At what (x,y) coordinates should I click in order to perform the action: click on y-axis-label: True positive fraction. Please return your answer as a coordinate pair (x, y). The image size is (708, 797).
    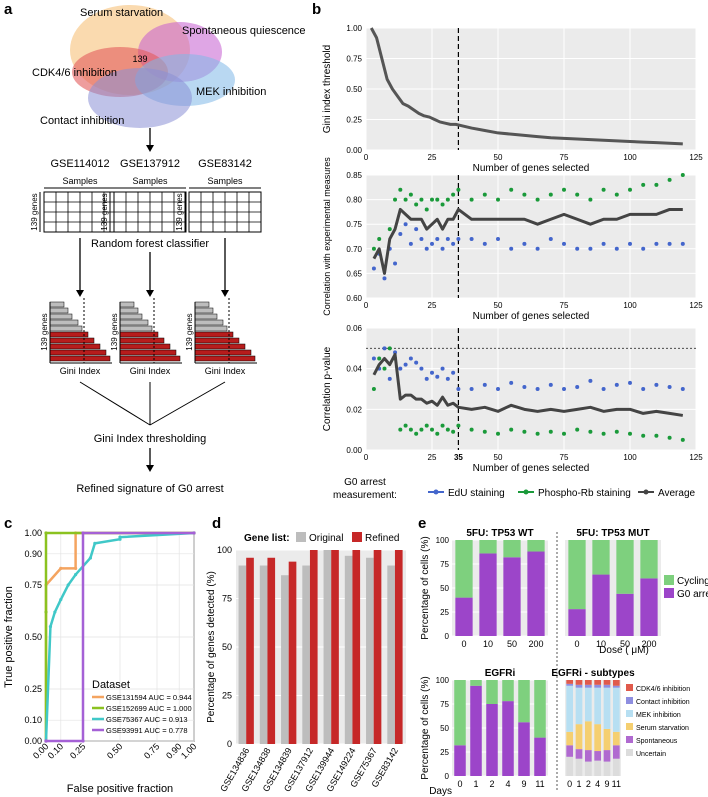
    Looking at the image, I should click on (9, 637).